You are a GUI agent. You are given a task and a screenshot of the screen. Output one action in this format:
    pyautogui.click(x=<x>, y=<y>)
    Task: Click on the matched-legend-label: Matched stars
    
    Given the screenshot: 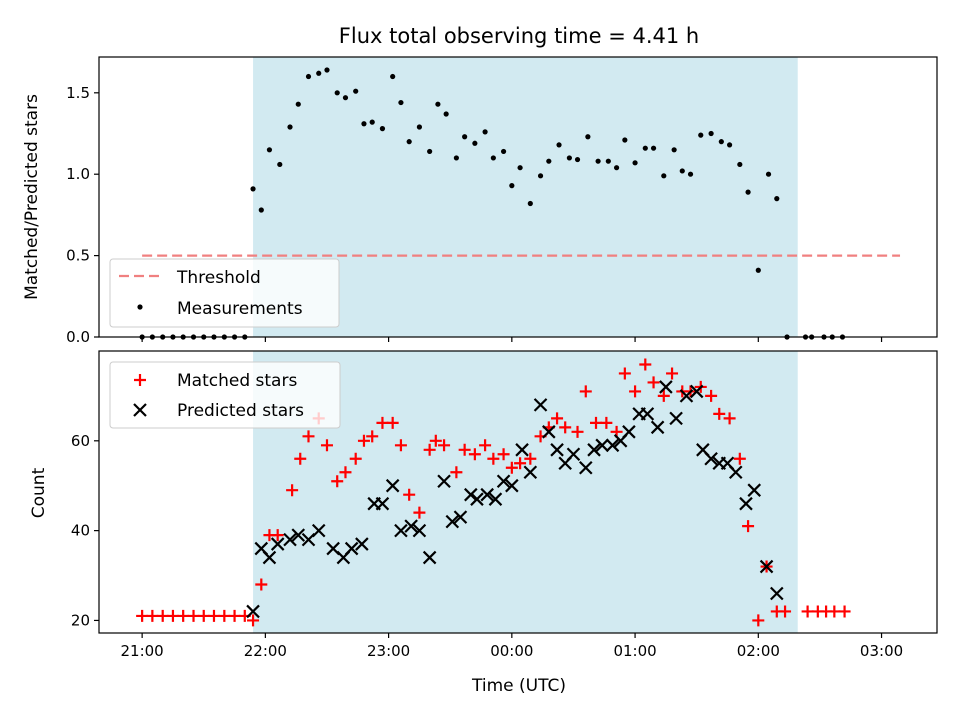 What is the action you would take?
    pyautogui.click(x=237, y=381)
    